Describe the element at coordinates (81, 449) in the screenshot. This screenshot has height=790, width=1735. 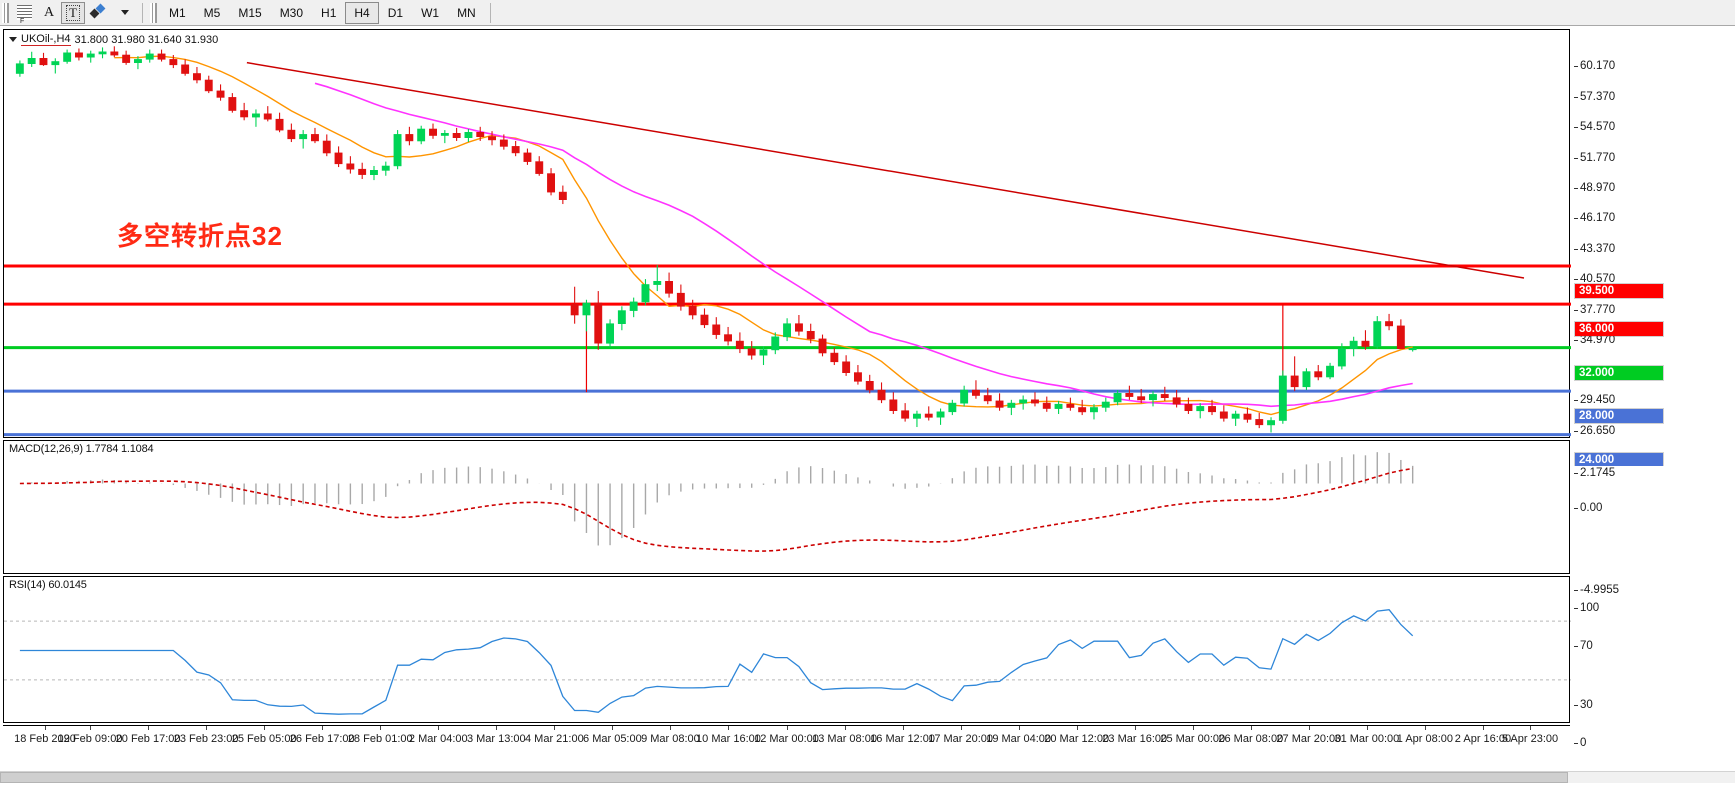
I see `macd-label: MACD(12,26,9) 1.7784 1.1084` at that location.